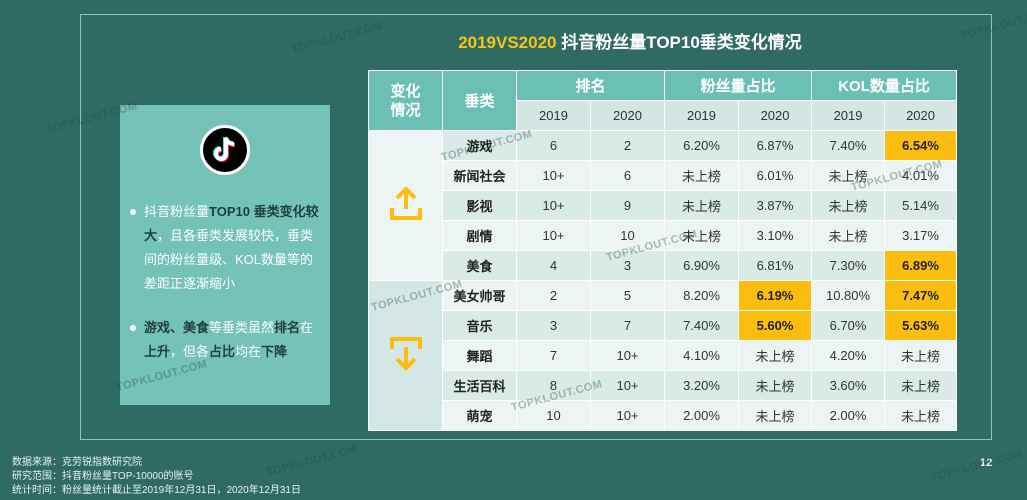 The image size is (1027, 500). Describe the element at coordinates (405, 100) in the screenshot. I see `header-change: 变化情况` at that location.